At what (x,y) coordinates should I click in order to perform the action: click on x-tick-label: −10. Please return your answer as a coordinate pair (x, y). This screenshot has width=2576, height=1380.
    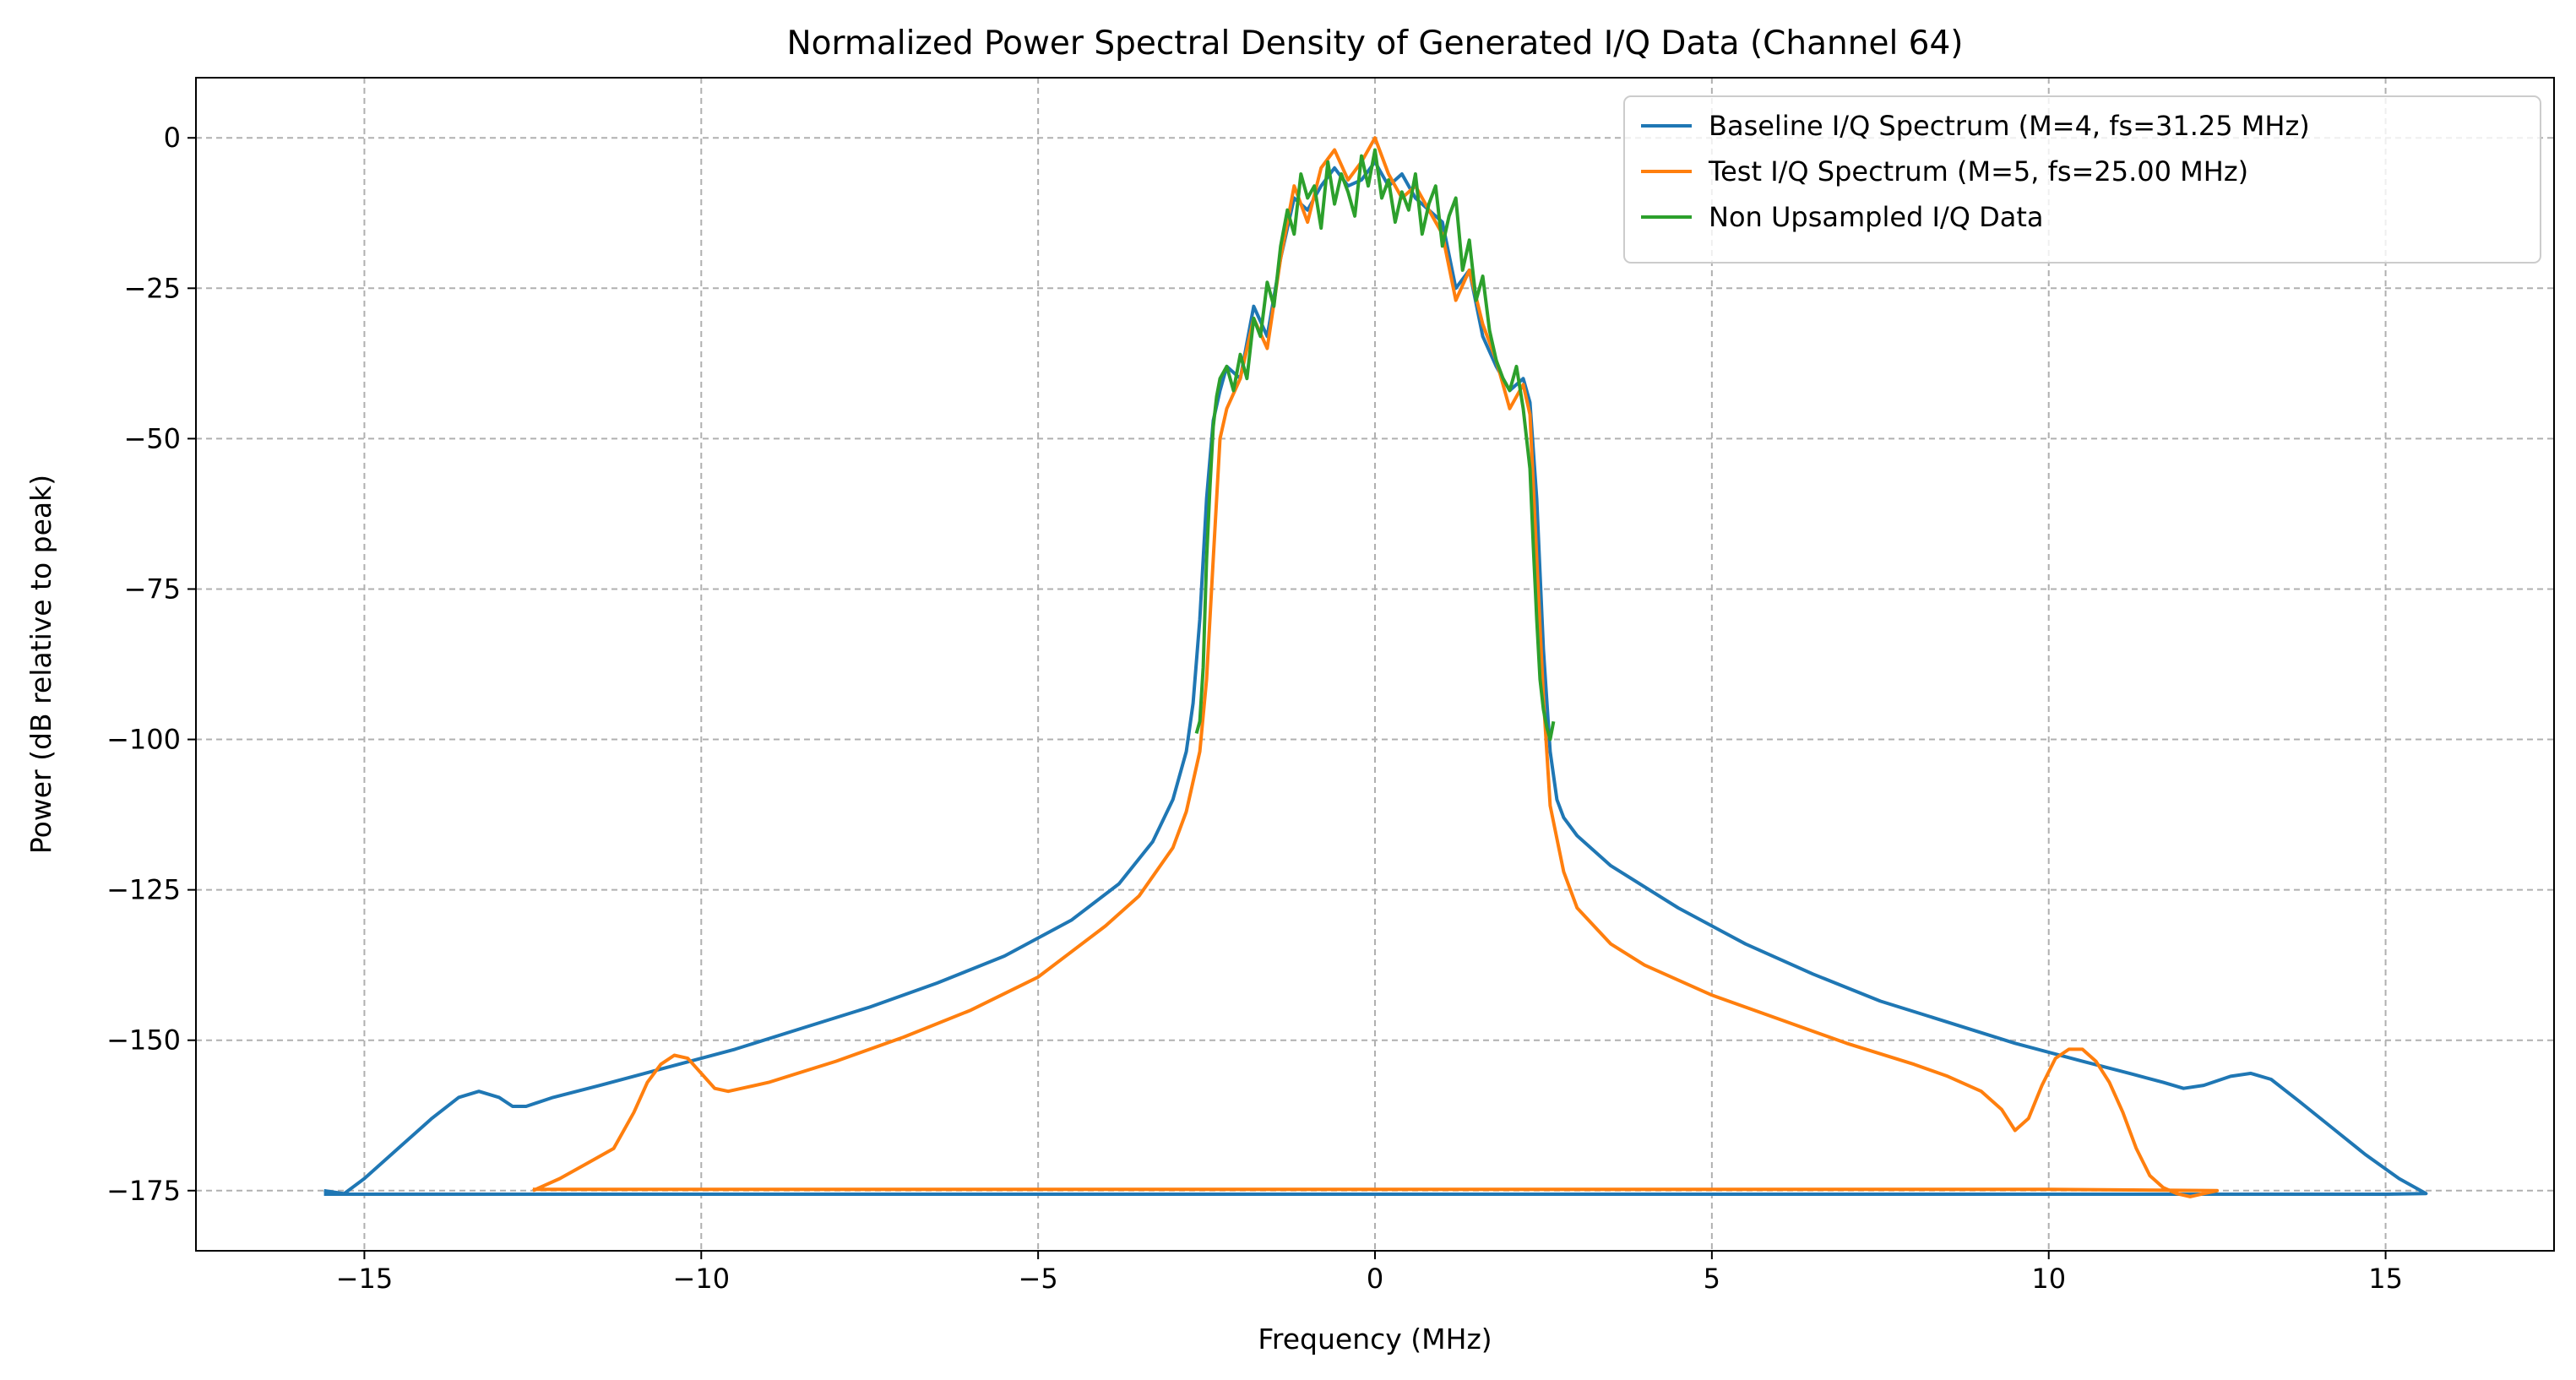
    Looking at the image, I should click on (702, 1279).